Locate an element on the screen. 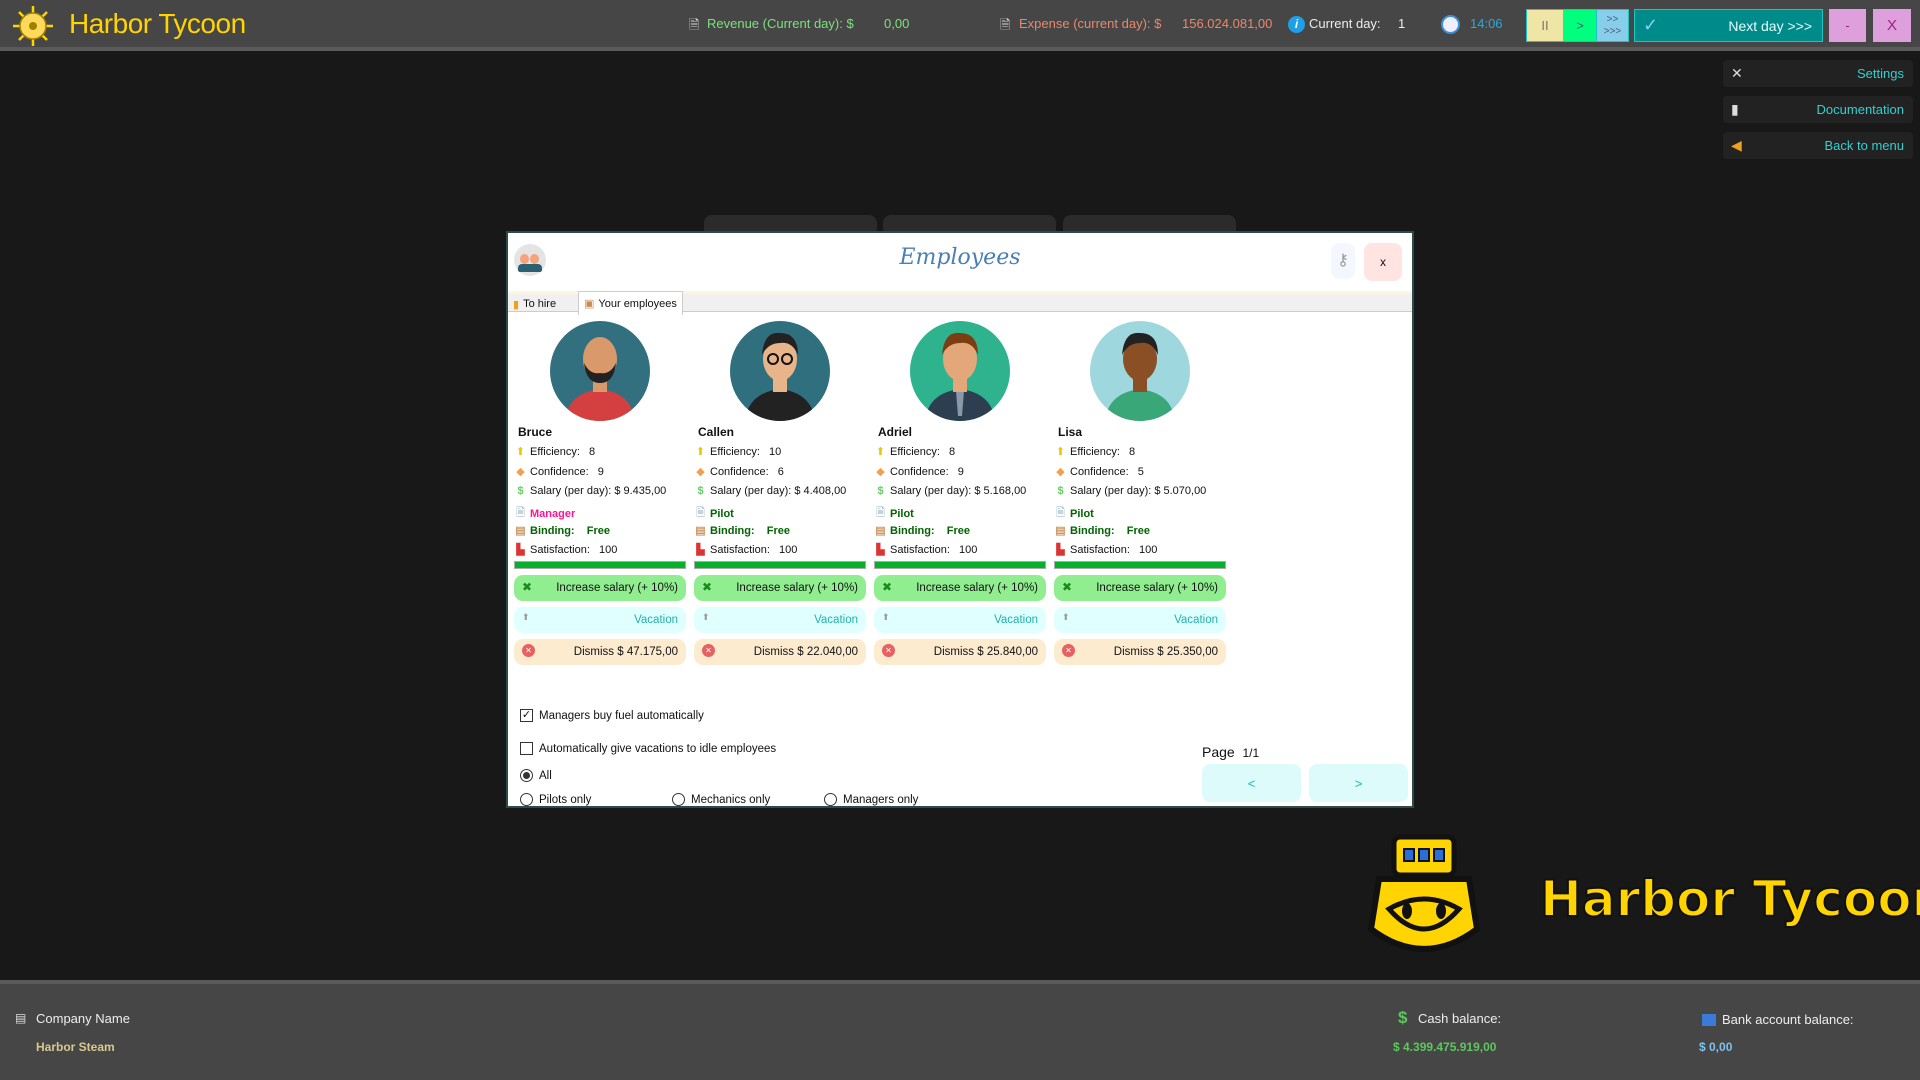 Image resolution: width=1920 pixels, height=1080 pixels. filter-mechanics-radio: Mechanics only is located at coordinates (721, 799).